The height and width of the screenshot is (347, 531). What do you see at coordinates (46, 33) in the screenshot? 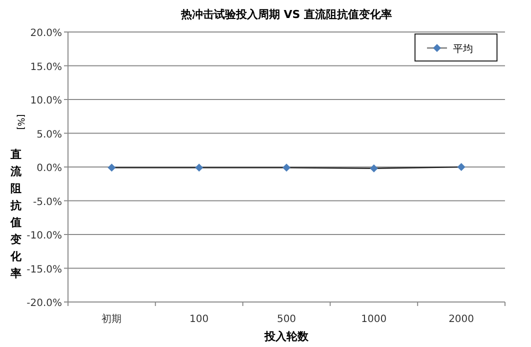
I see `y-tick-label: 20.0%` at bounding box center [46, 33].